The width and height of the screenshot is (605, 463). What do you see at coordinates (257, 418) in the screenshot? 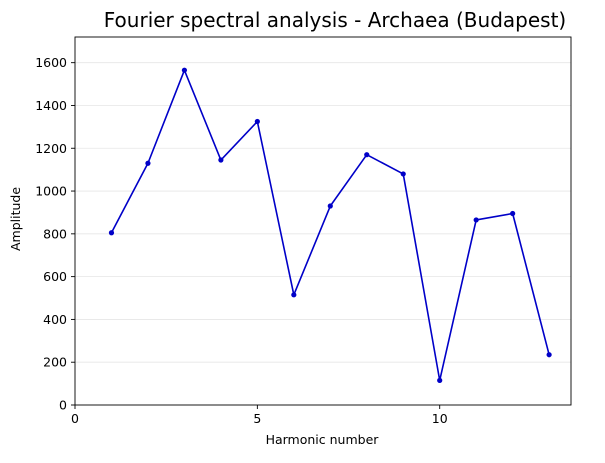
I see `x-tick-label: 5` at bounding box center [257, 418].